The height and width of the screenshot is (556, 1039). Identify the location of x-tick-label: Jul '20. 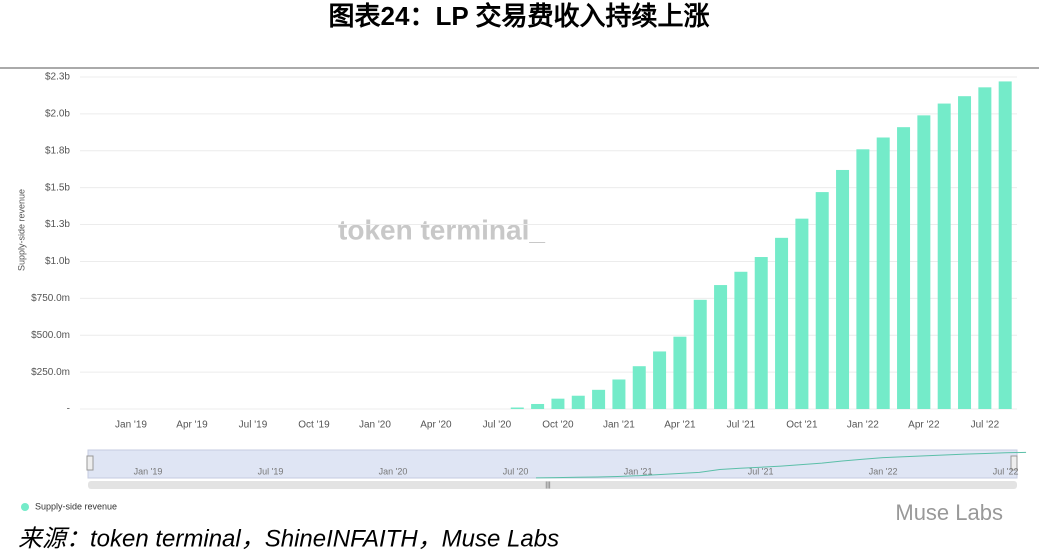
(497, 425).